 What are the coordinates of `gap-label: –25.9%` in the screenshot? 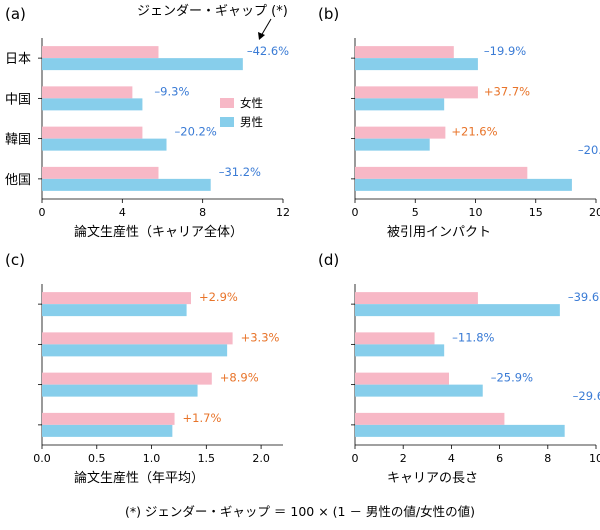 It's located at (512, 378).